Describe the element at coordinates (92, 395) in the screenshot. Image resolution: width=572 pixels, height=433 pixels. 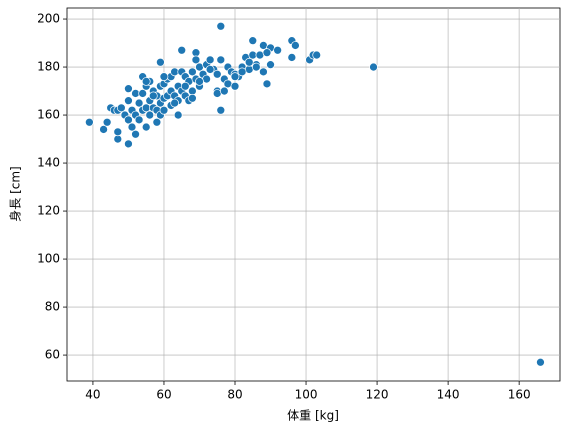
I see `x-tick-label: 40` at that location.